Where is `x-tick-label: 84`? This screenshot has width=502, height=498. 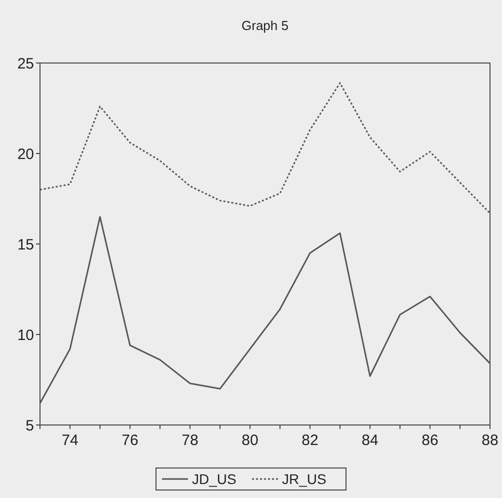 x-tick-label: 84 is located at coordinates (370, 440).